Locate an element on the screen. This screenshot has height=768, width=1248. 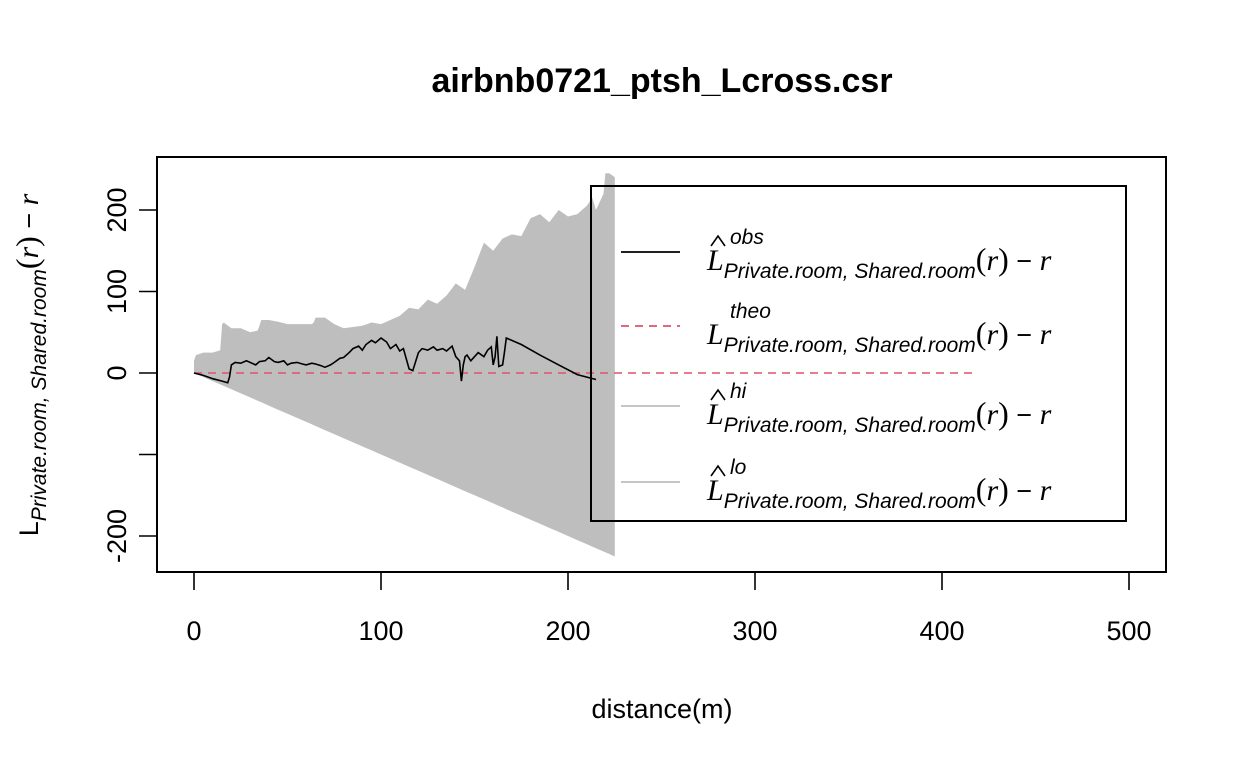
legend-hat-lo is located at coordinates (718, 470).